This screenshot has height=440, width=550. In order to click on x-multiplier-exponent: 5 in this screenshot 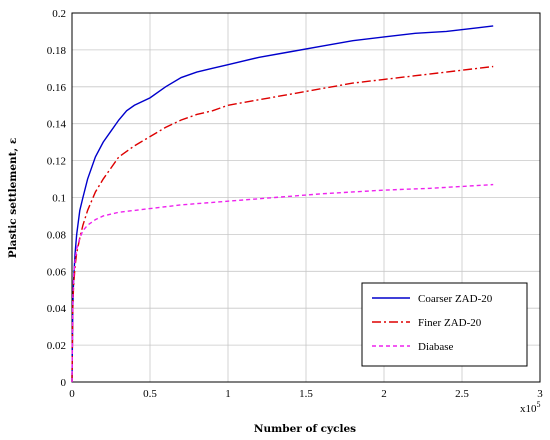, I will do `click(539, 404)`.